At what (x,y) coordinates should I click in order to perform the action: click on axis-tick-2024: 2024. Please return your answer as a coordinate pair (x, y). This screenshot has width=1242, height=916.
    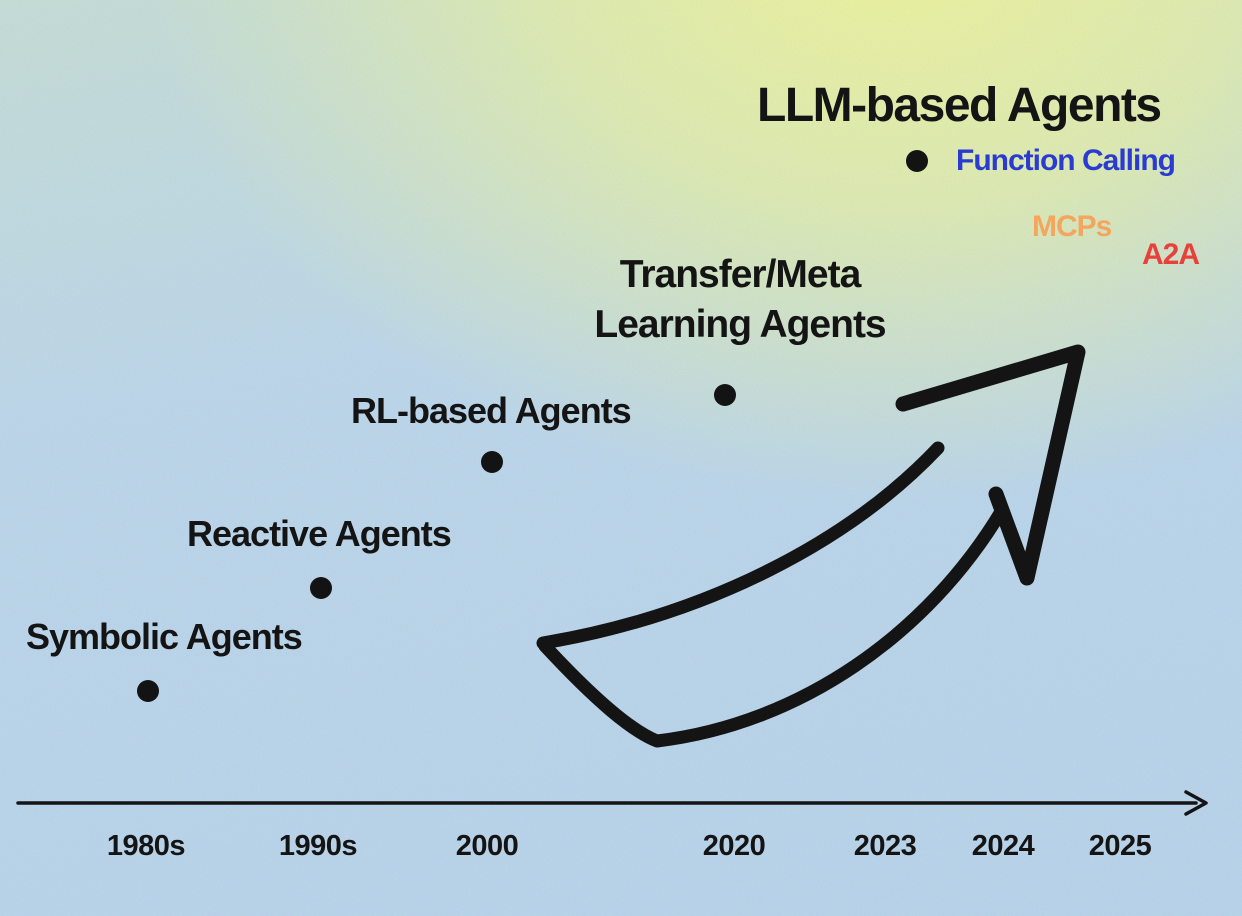
    Looking at the image, I should click on (1003, 846).